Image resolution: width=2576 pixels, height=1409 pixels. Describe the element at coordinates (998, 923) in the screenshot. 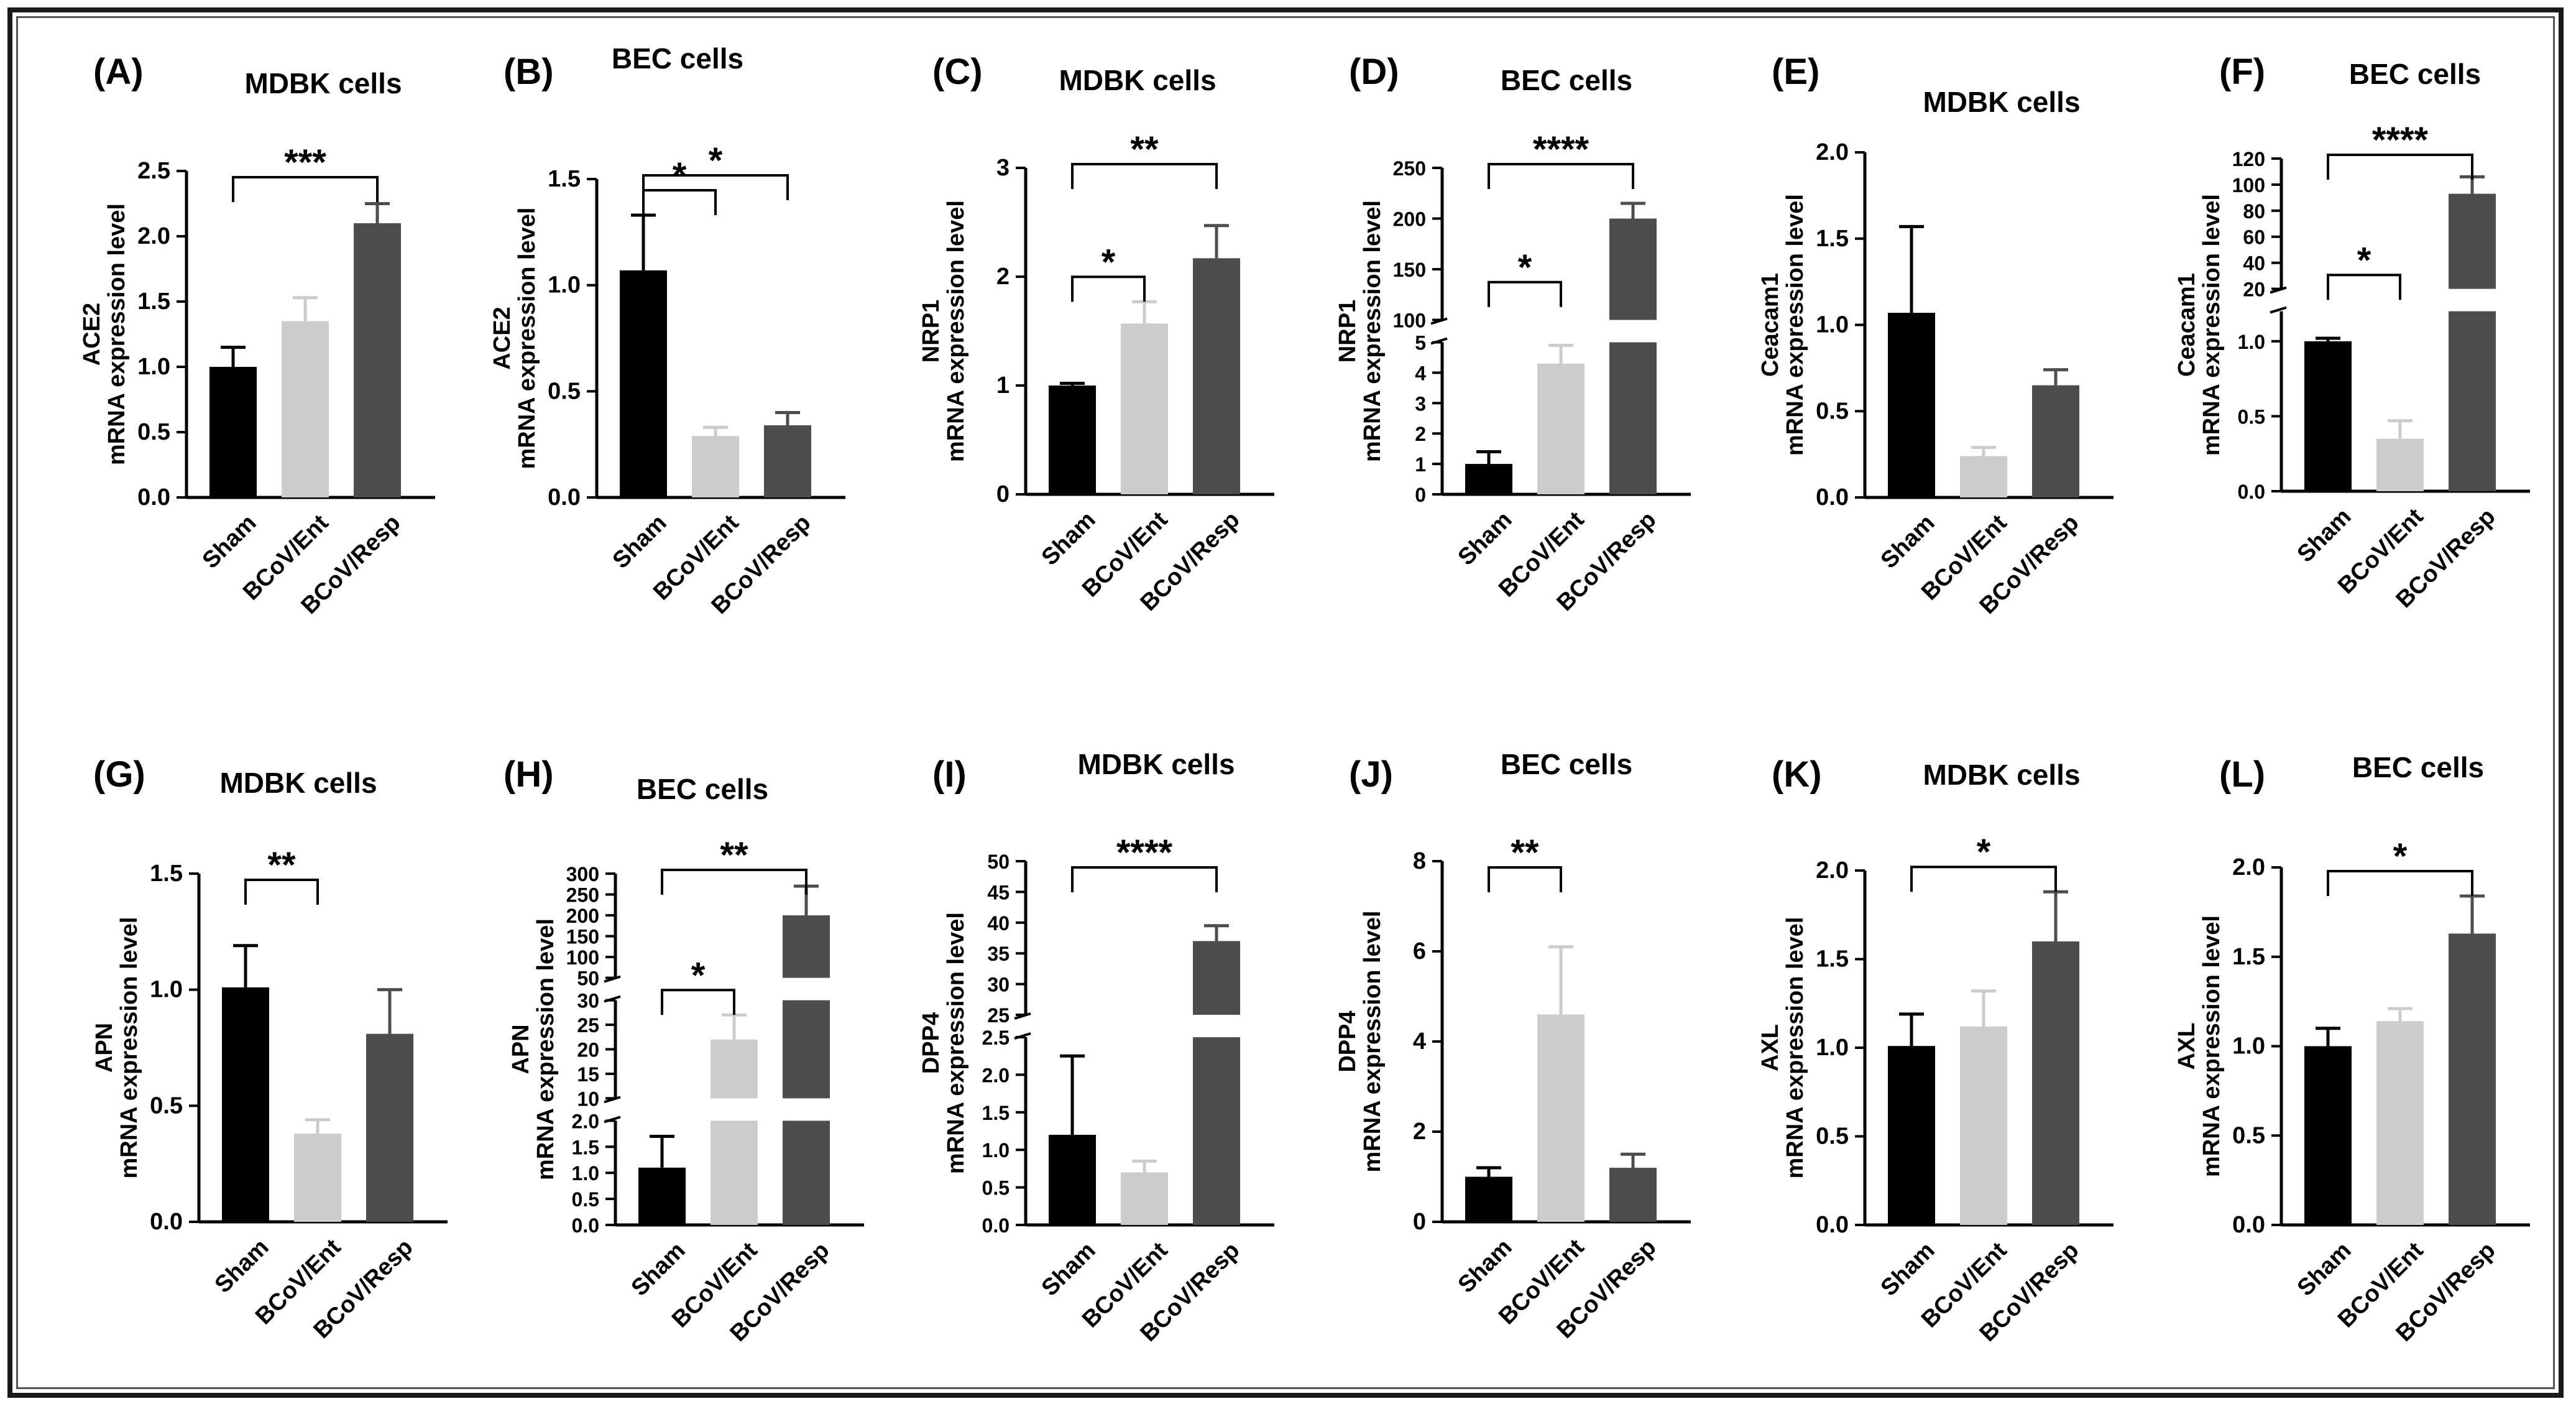

I see `y-tick-label: 40` at that location.